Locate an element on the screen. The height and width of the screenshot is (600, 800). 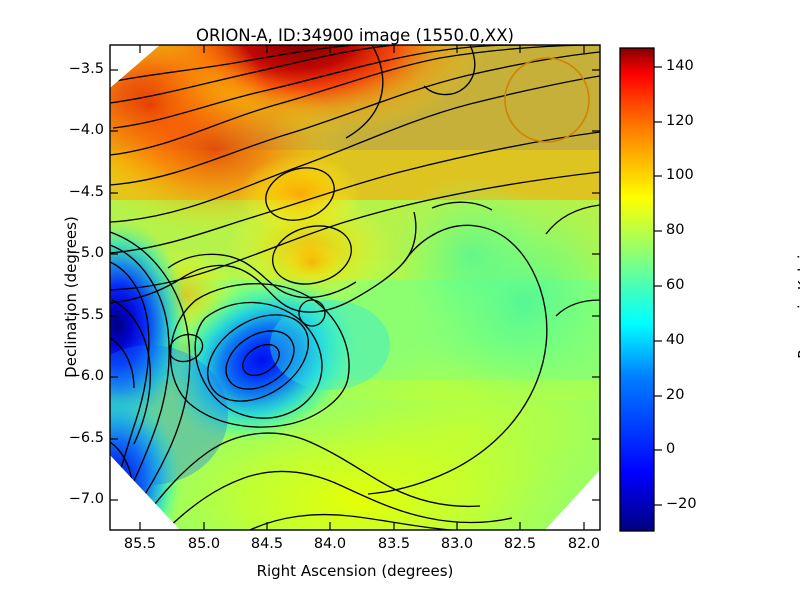
colorbar-tick-label: 40 is located at coordinates (675, 340).